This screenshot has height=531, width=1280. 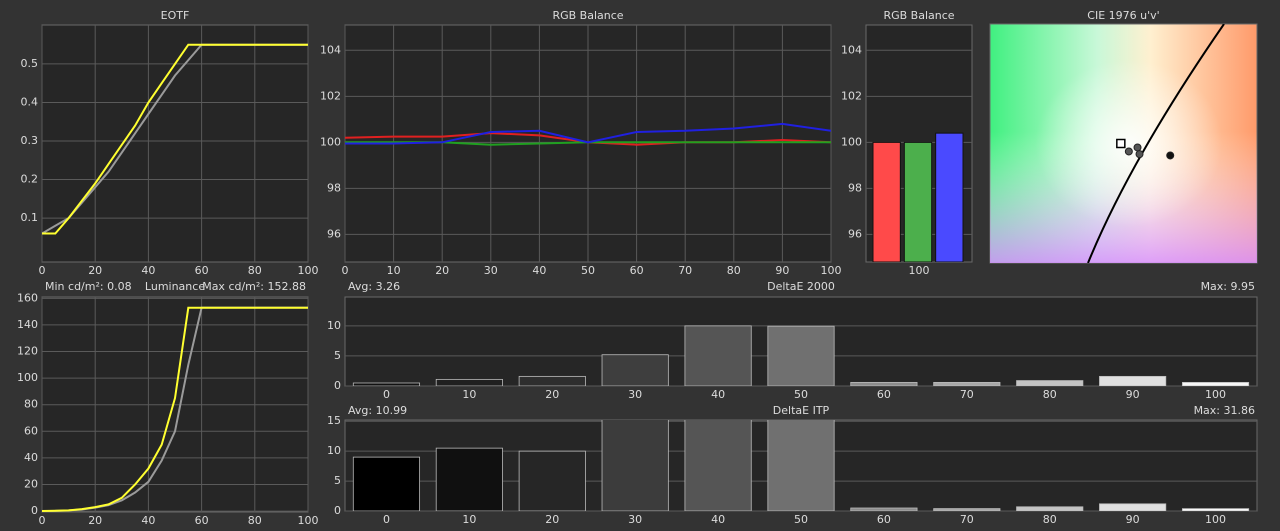 What do you see at coordinates (31, 404) in the screenshot?
I see `y-tick-label: 80` at bounding box center [31, 404].